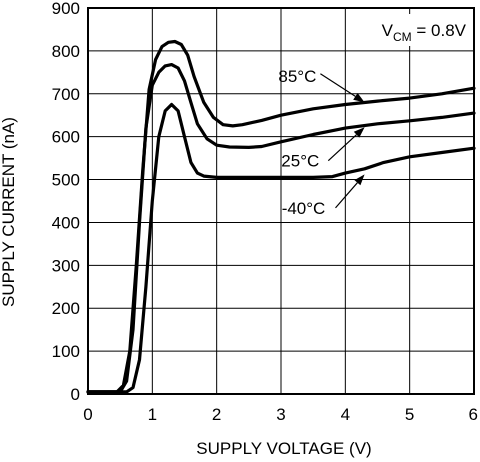  I want to click on y-tick-label: 0, so click(75, 394).